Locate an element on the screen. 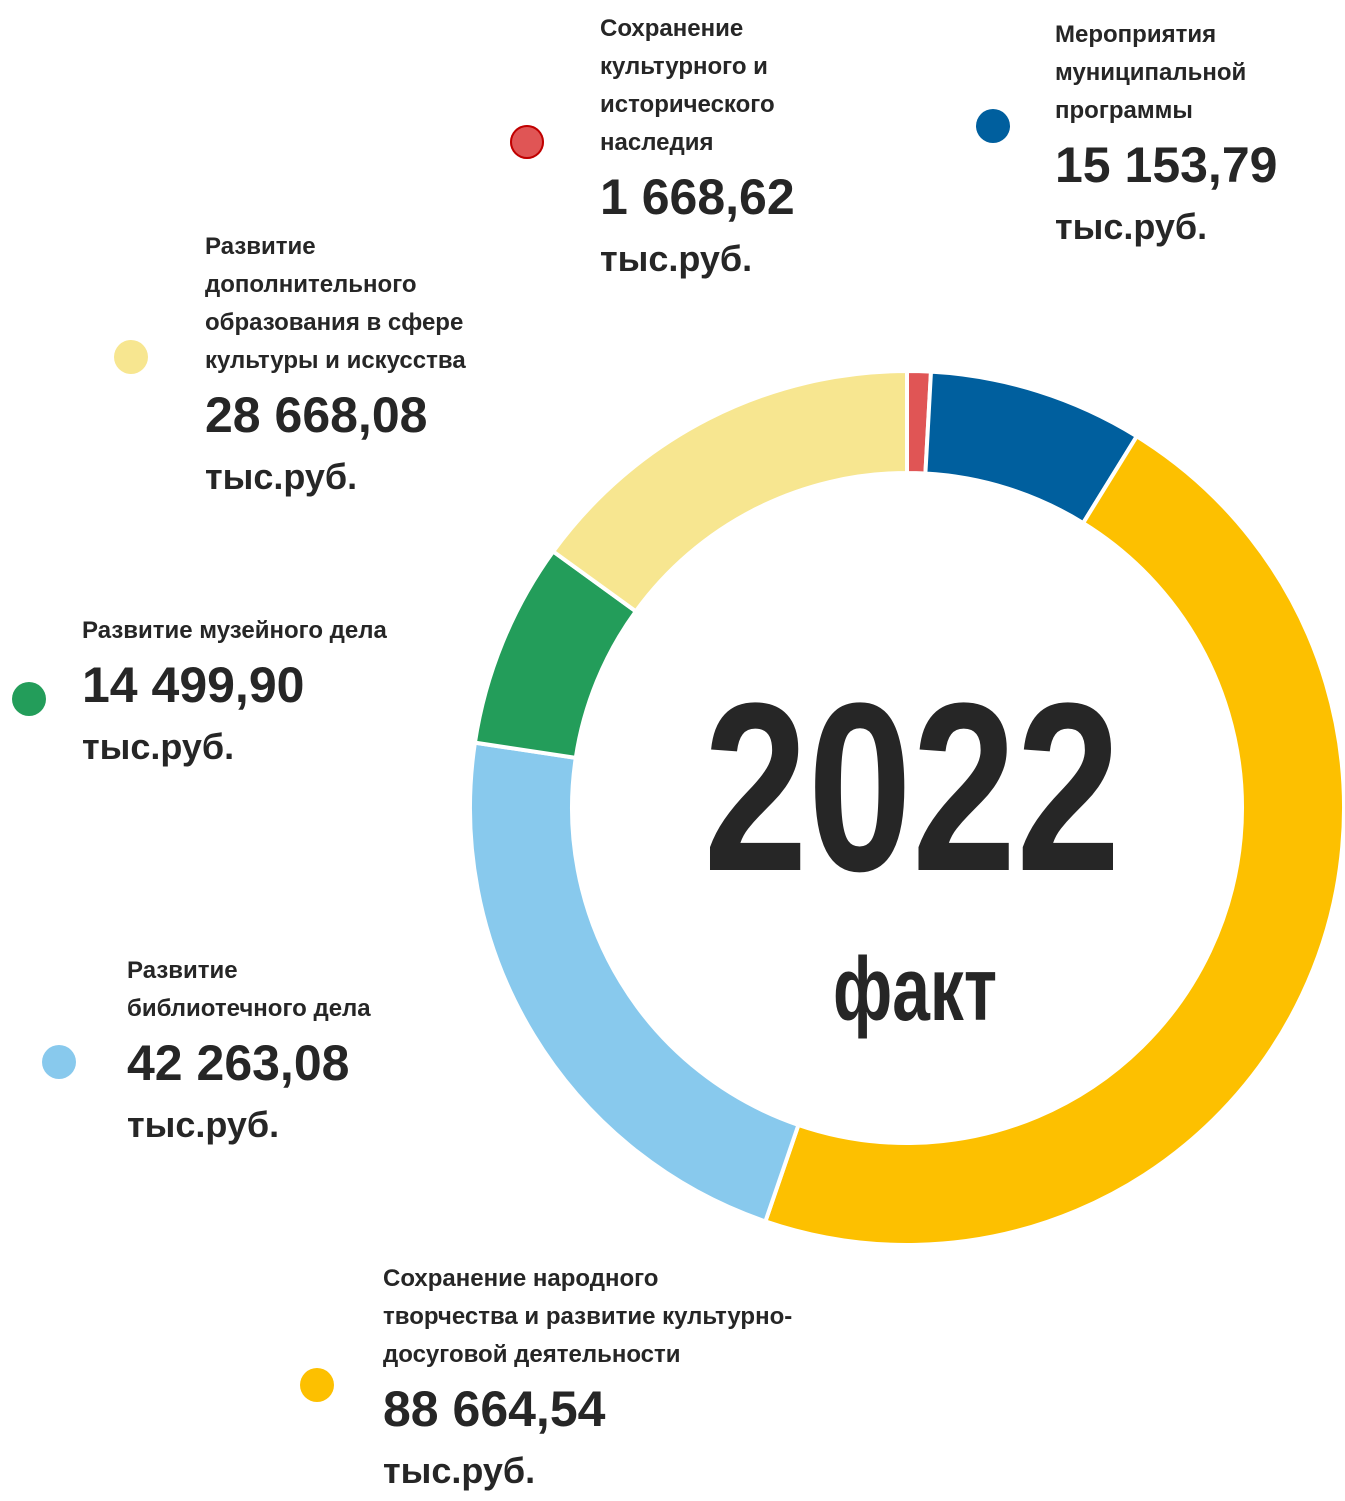  value-label: 28 668,08 is located at coordinates (316, 415).